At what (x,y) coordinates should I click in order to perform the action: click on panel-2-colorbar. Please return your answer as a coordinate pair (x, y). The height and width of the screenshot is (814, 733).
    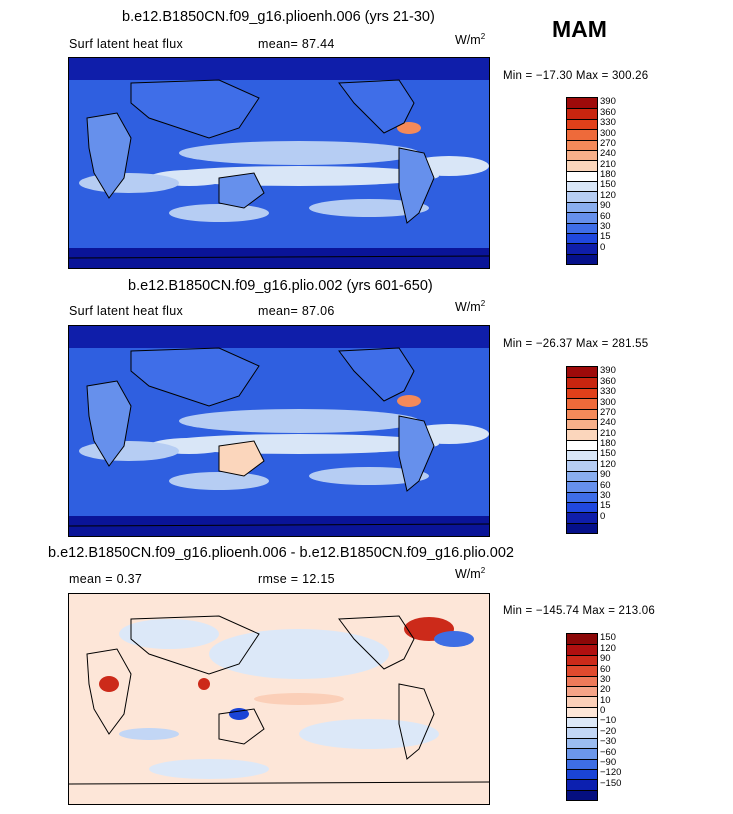
    Looking at the image, I should click on (582, 450).